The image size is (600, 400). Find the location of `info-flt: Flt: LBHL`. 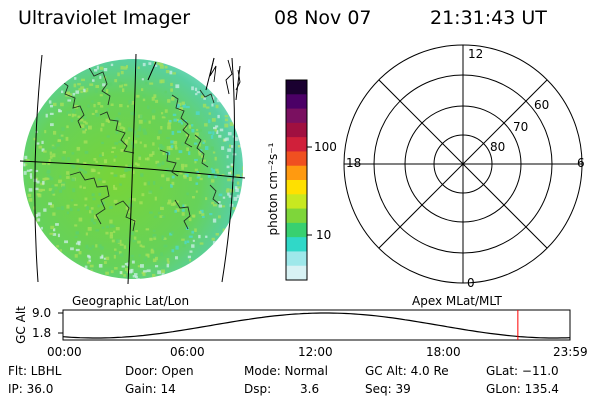

info-flt: Flt: LBHL is located at coordinates (35, 371).